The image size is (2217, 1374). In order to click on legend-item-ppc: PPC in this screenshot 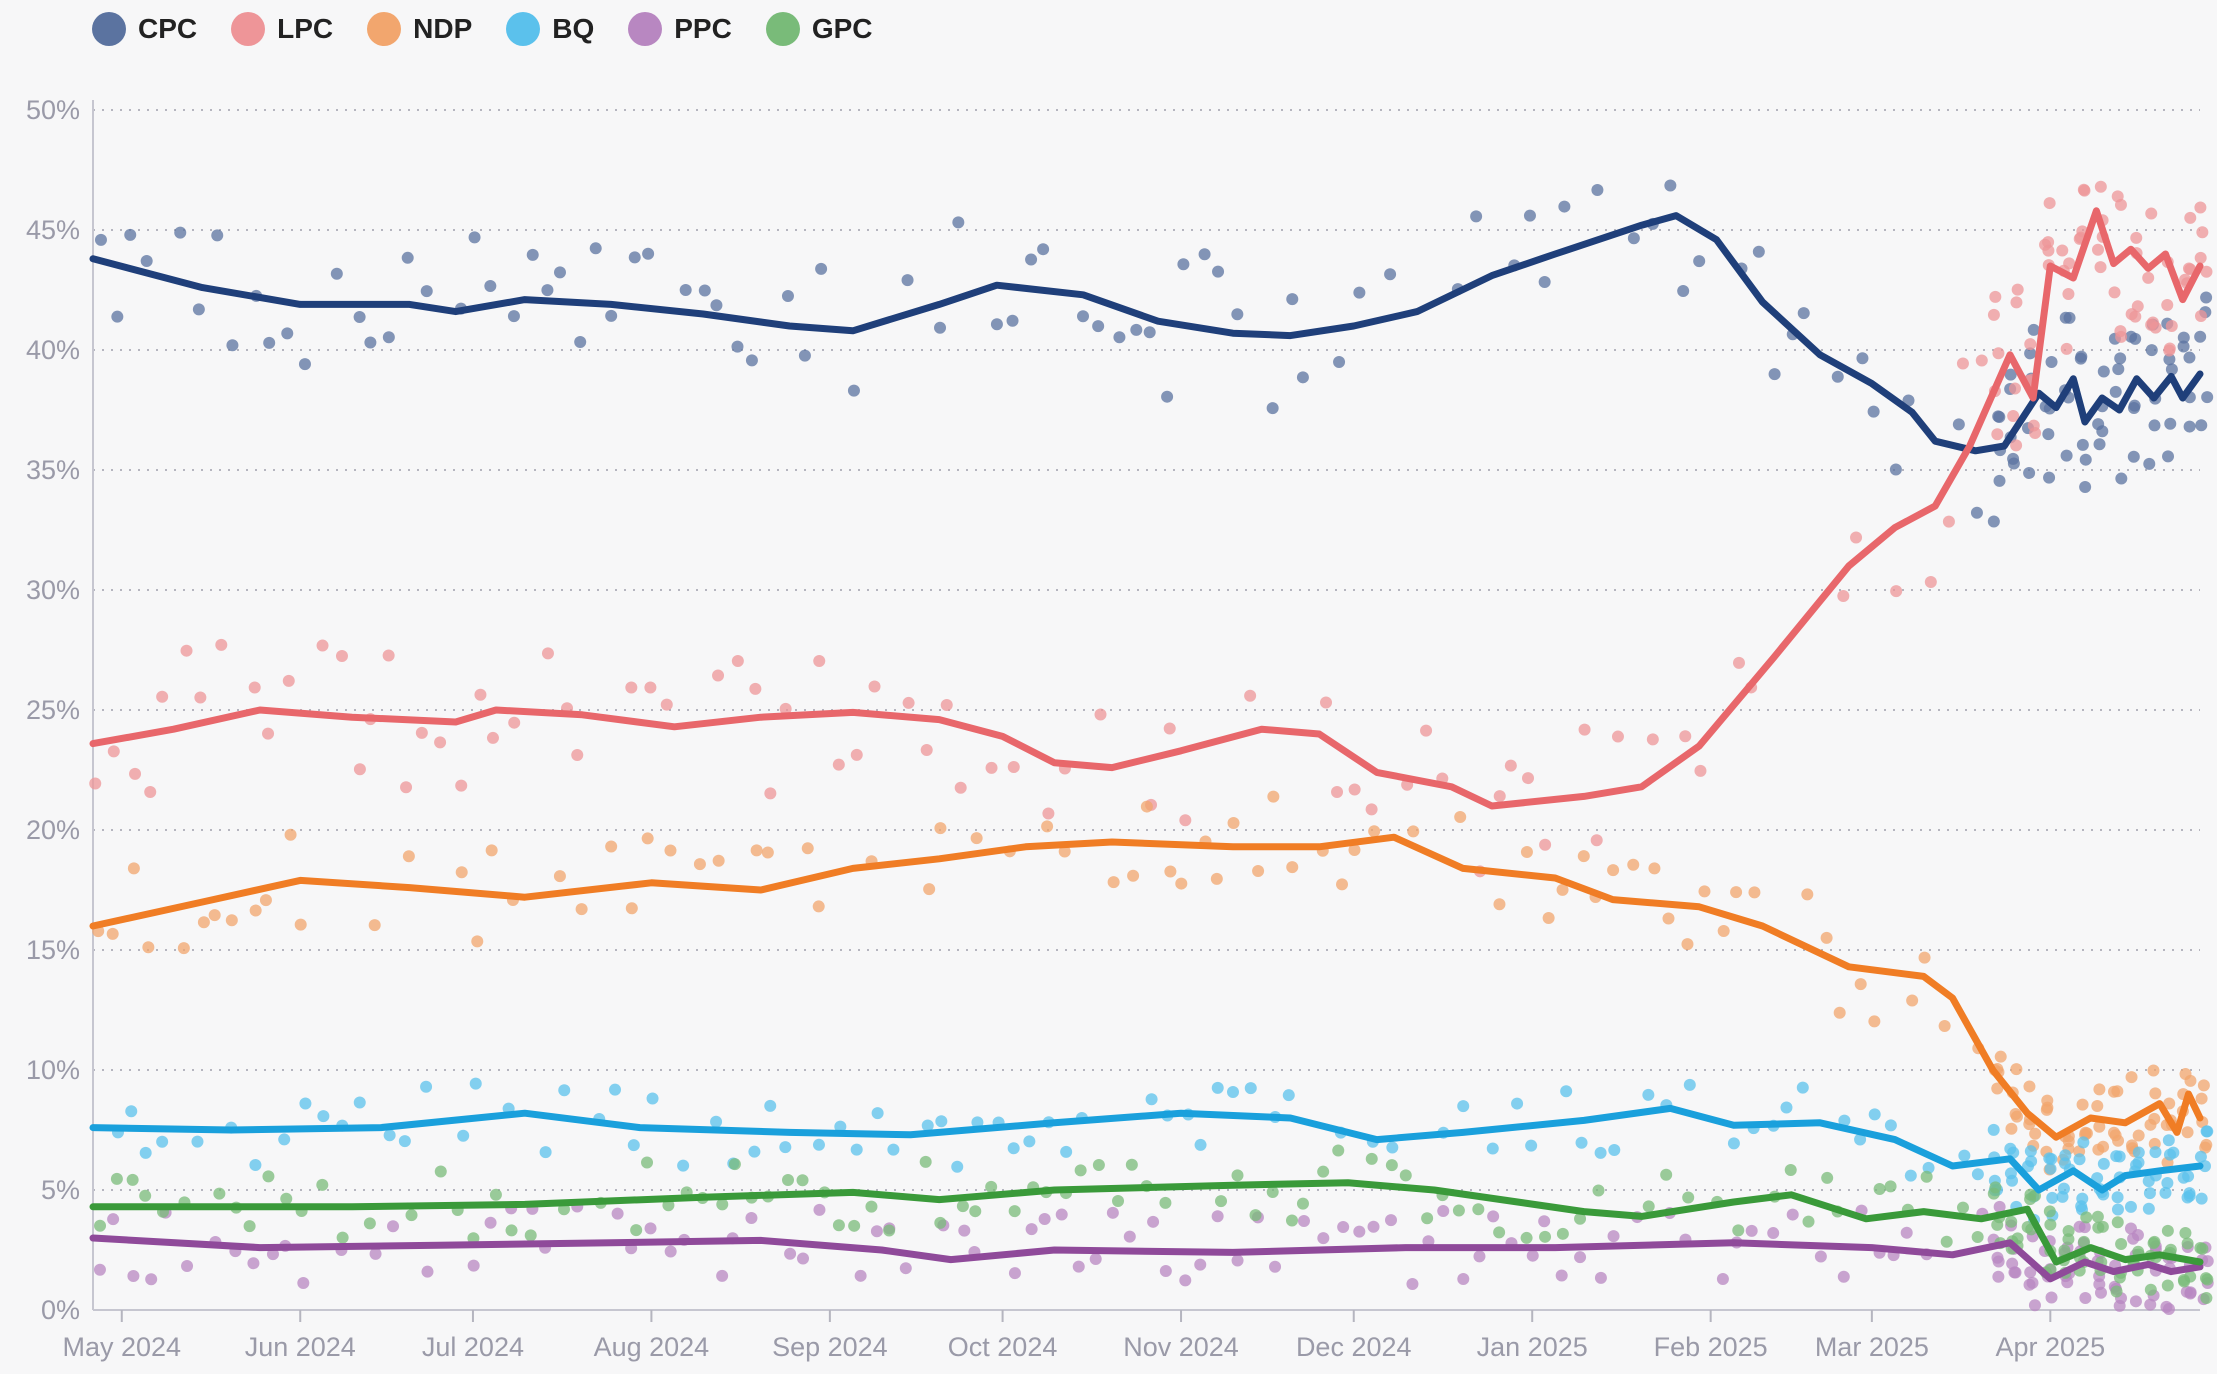, I will do `click(680, 29)`.